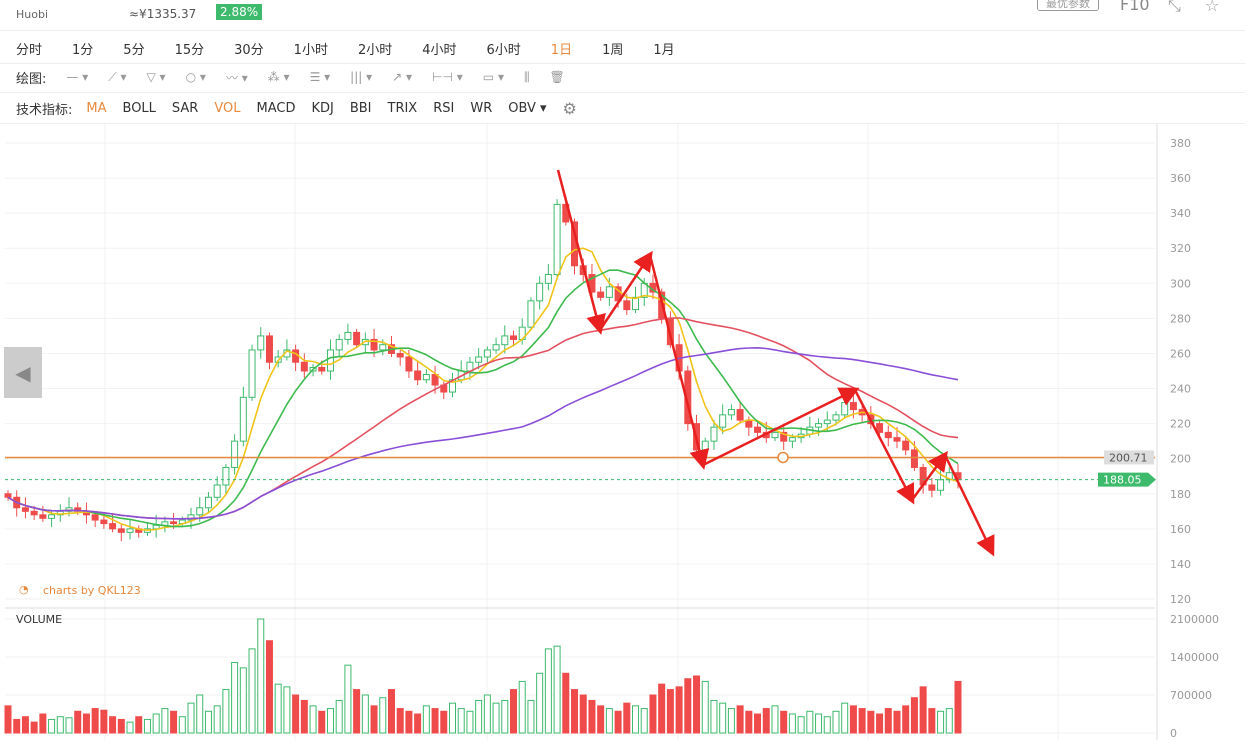 The width and height of the screenshot is (1253, 748). I want to click on indicator-kdj: KDJ, so click(322, 108).